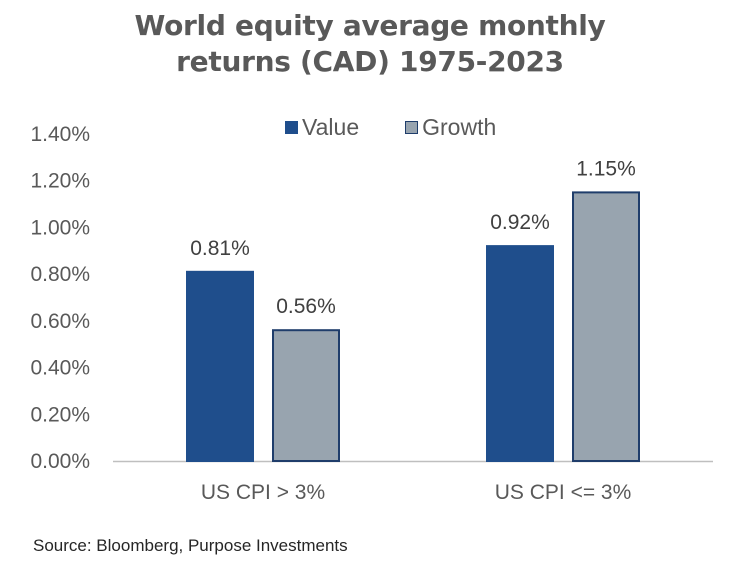 This screenshot has height=571, width=732. What do you see at coordinates (390, 127) in the screenshot?
I see `chart-legend: Value Growth` at bounding box center [390, 127].